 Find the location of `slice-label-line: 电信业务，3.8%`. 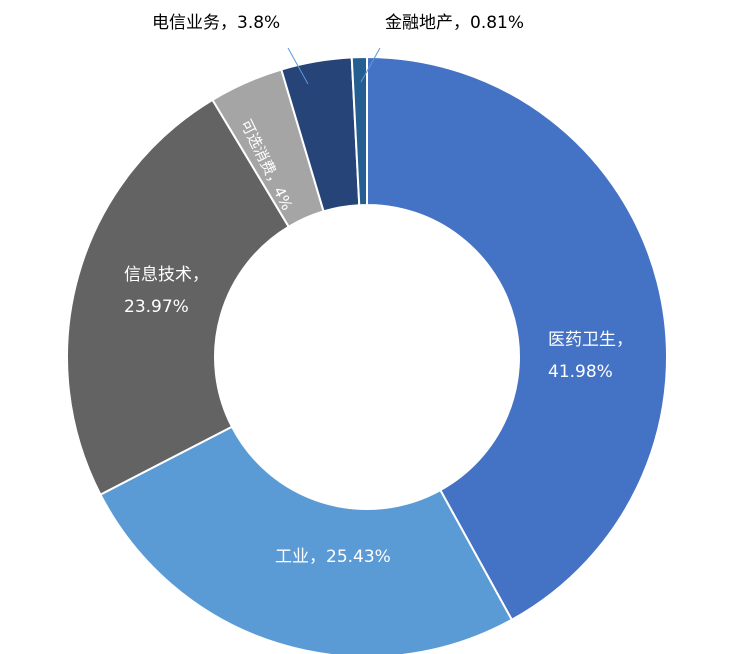

slice-label-line: 电信业务，3.8% is located at coordinates (216, 23).